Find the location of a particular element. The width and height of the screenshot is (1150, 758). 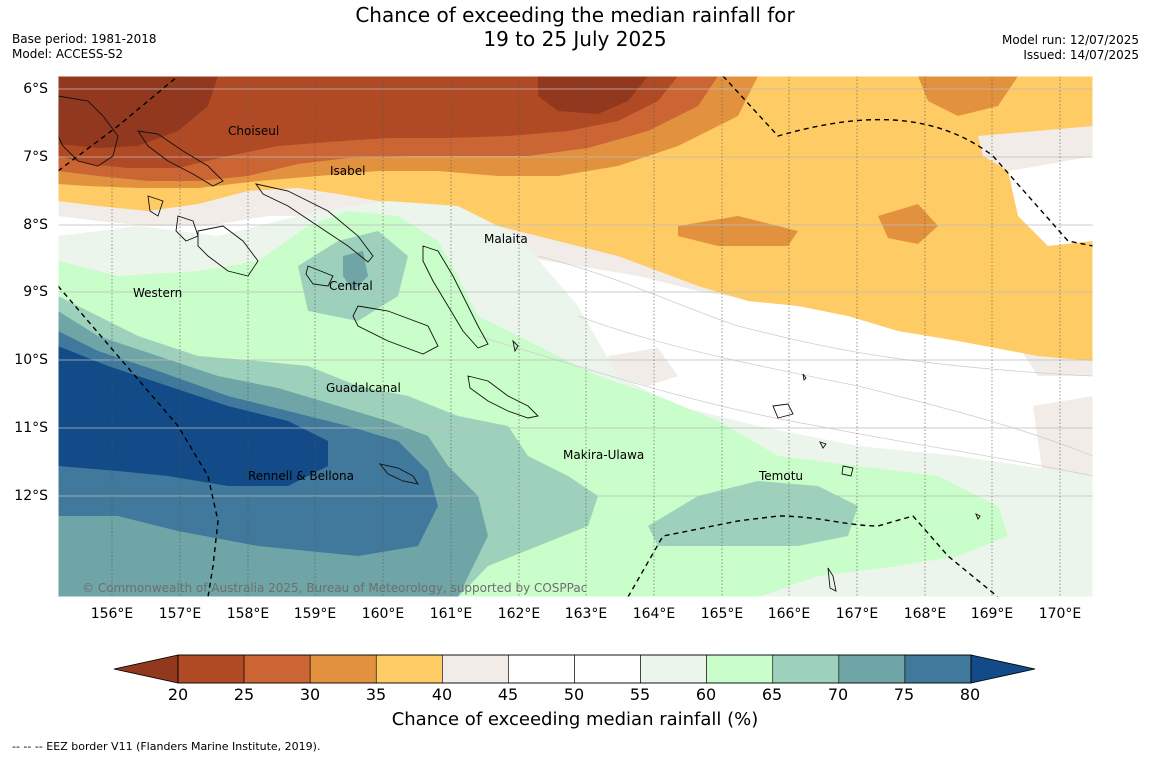

base-period-text: Base period: 1981-2018 is located at coordinates (84, 39).